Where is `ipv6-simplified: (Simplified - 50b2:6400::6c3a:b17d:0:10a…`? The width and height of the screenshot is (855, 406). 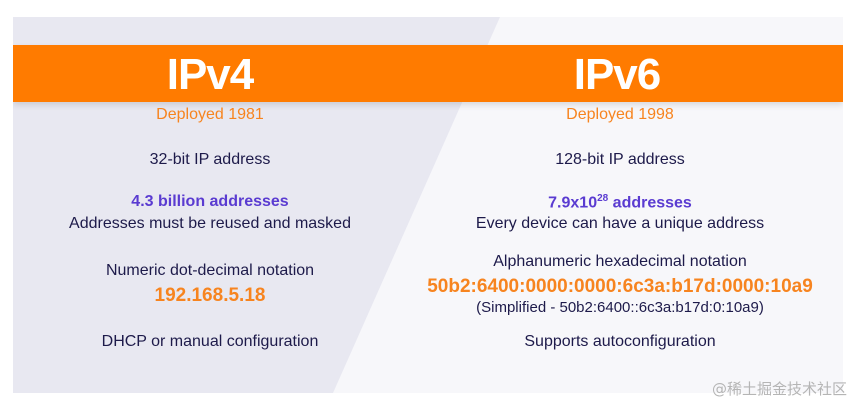 ipv6-simplified: (Simplified - 50b2:6400::6c3a:b17d:0:10a… is located at coordinates (620, 307).